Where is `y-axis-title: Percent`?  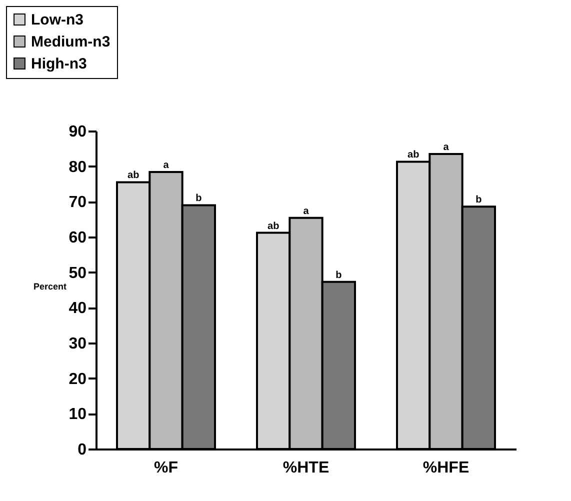 y-axis-title: Percent is located at coordinates (49, 287).